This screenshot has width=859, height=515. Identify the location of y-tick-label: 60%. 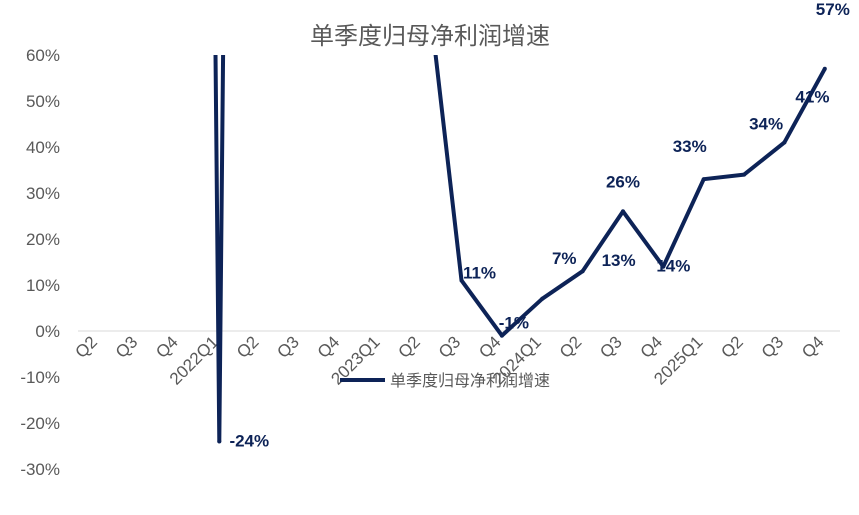
(43, 55).